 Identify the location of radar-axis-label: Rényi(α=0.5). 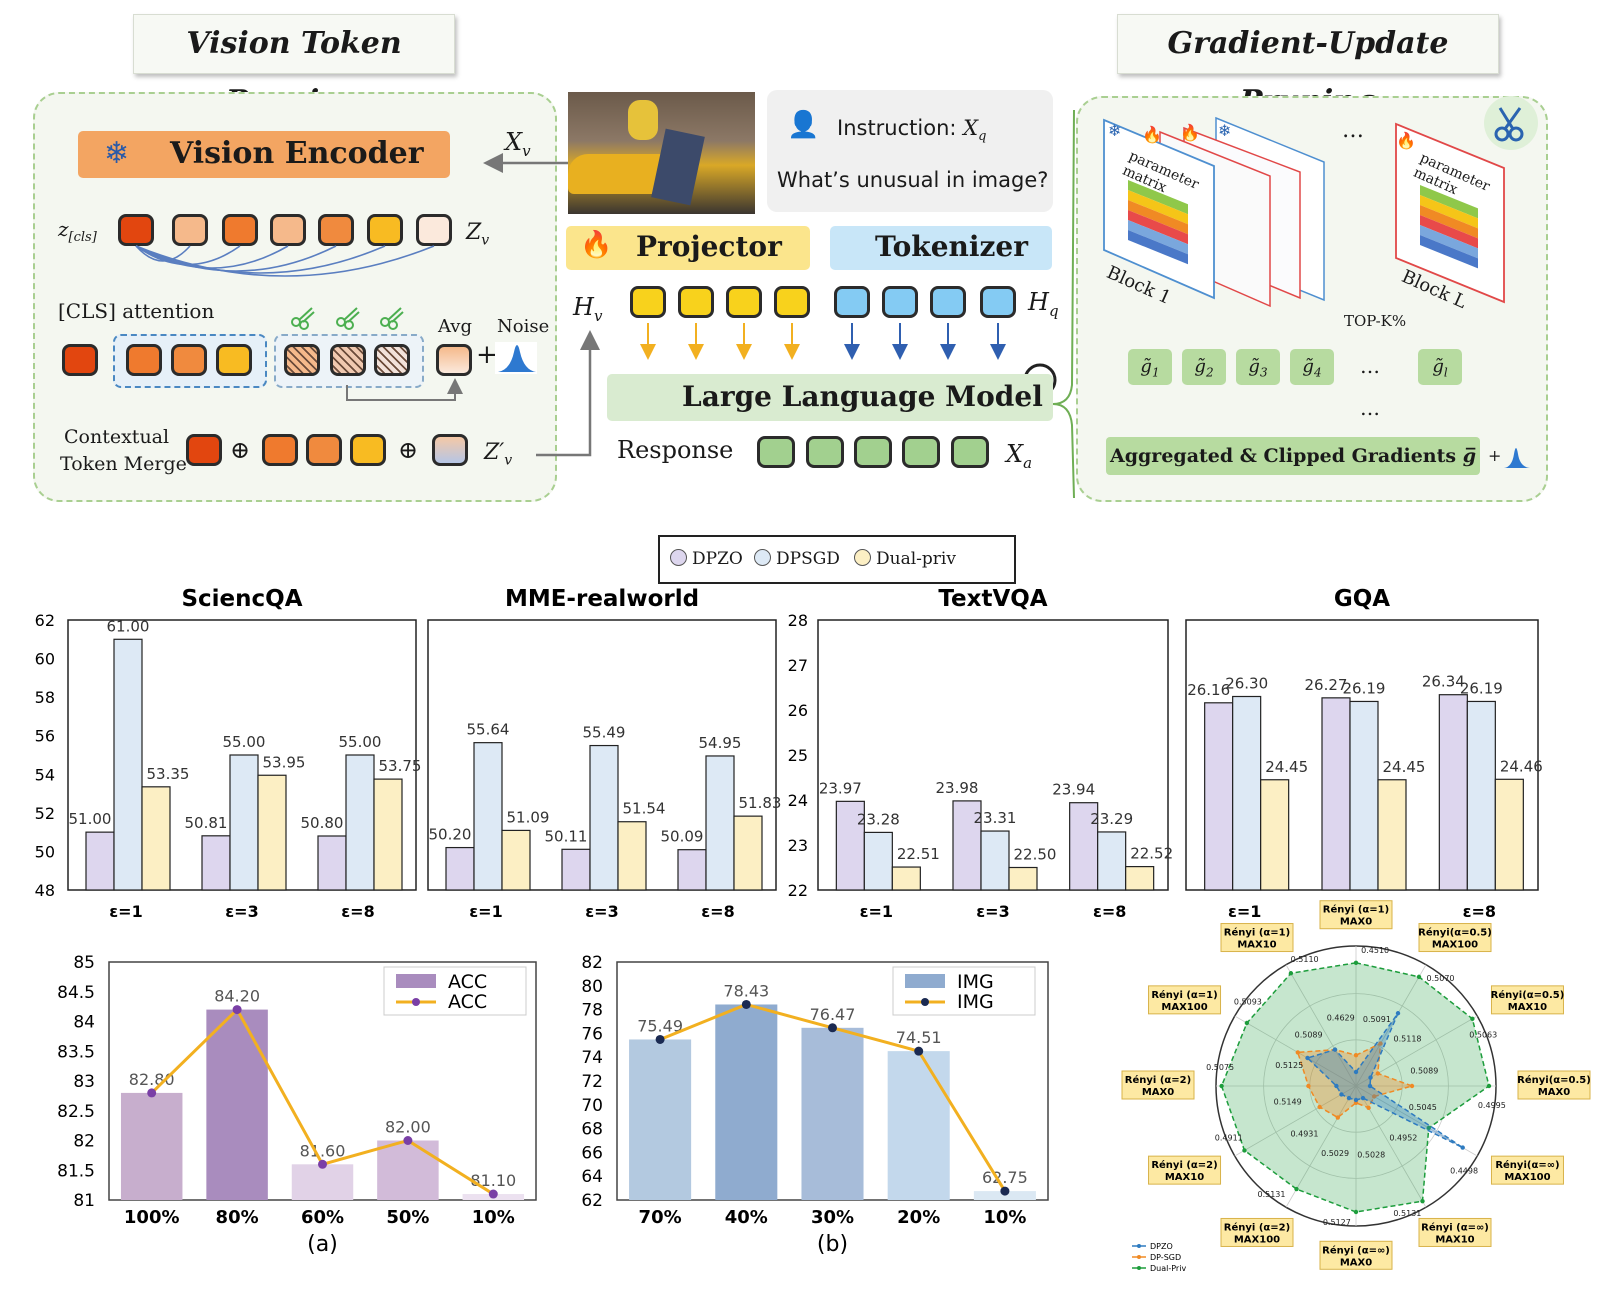
(1528, 995).